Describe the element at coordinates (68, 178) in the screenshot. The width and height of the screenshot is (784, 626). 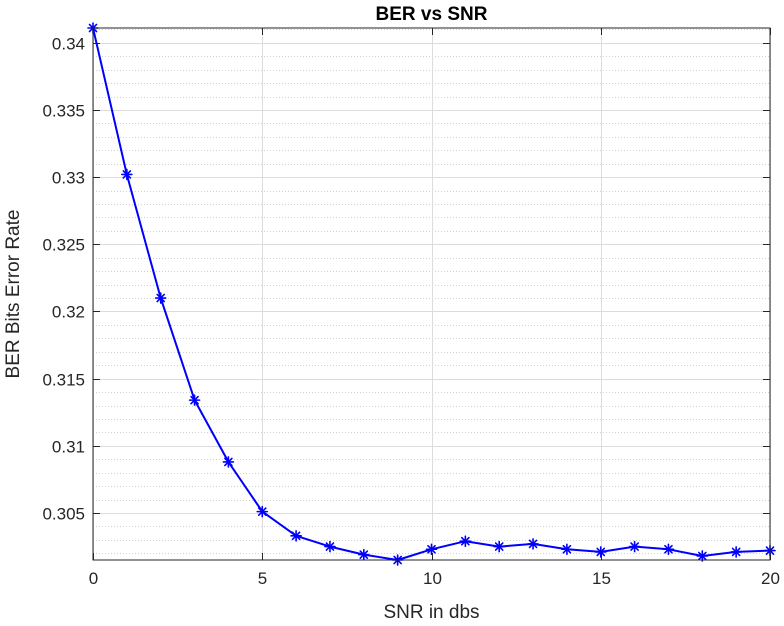
I see `y-tick-label: 0.33` at that location.